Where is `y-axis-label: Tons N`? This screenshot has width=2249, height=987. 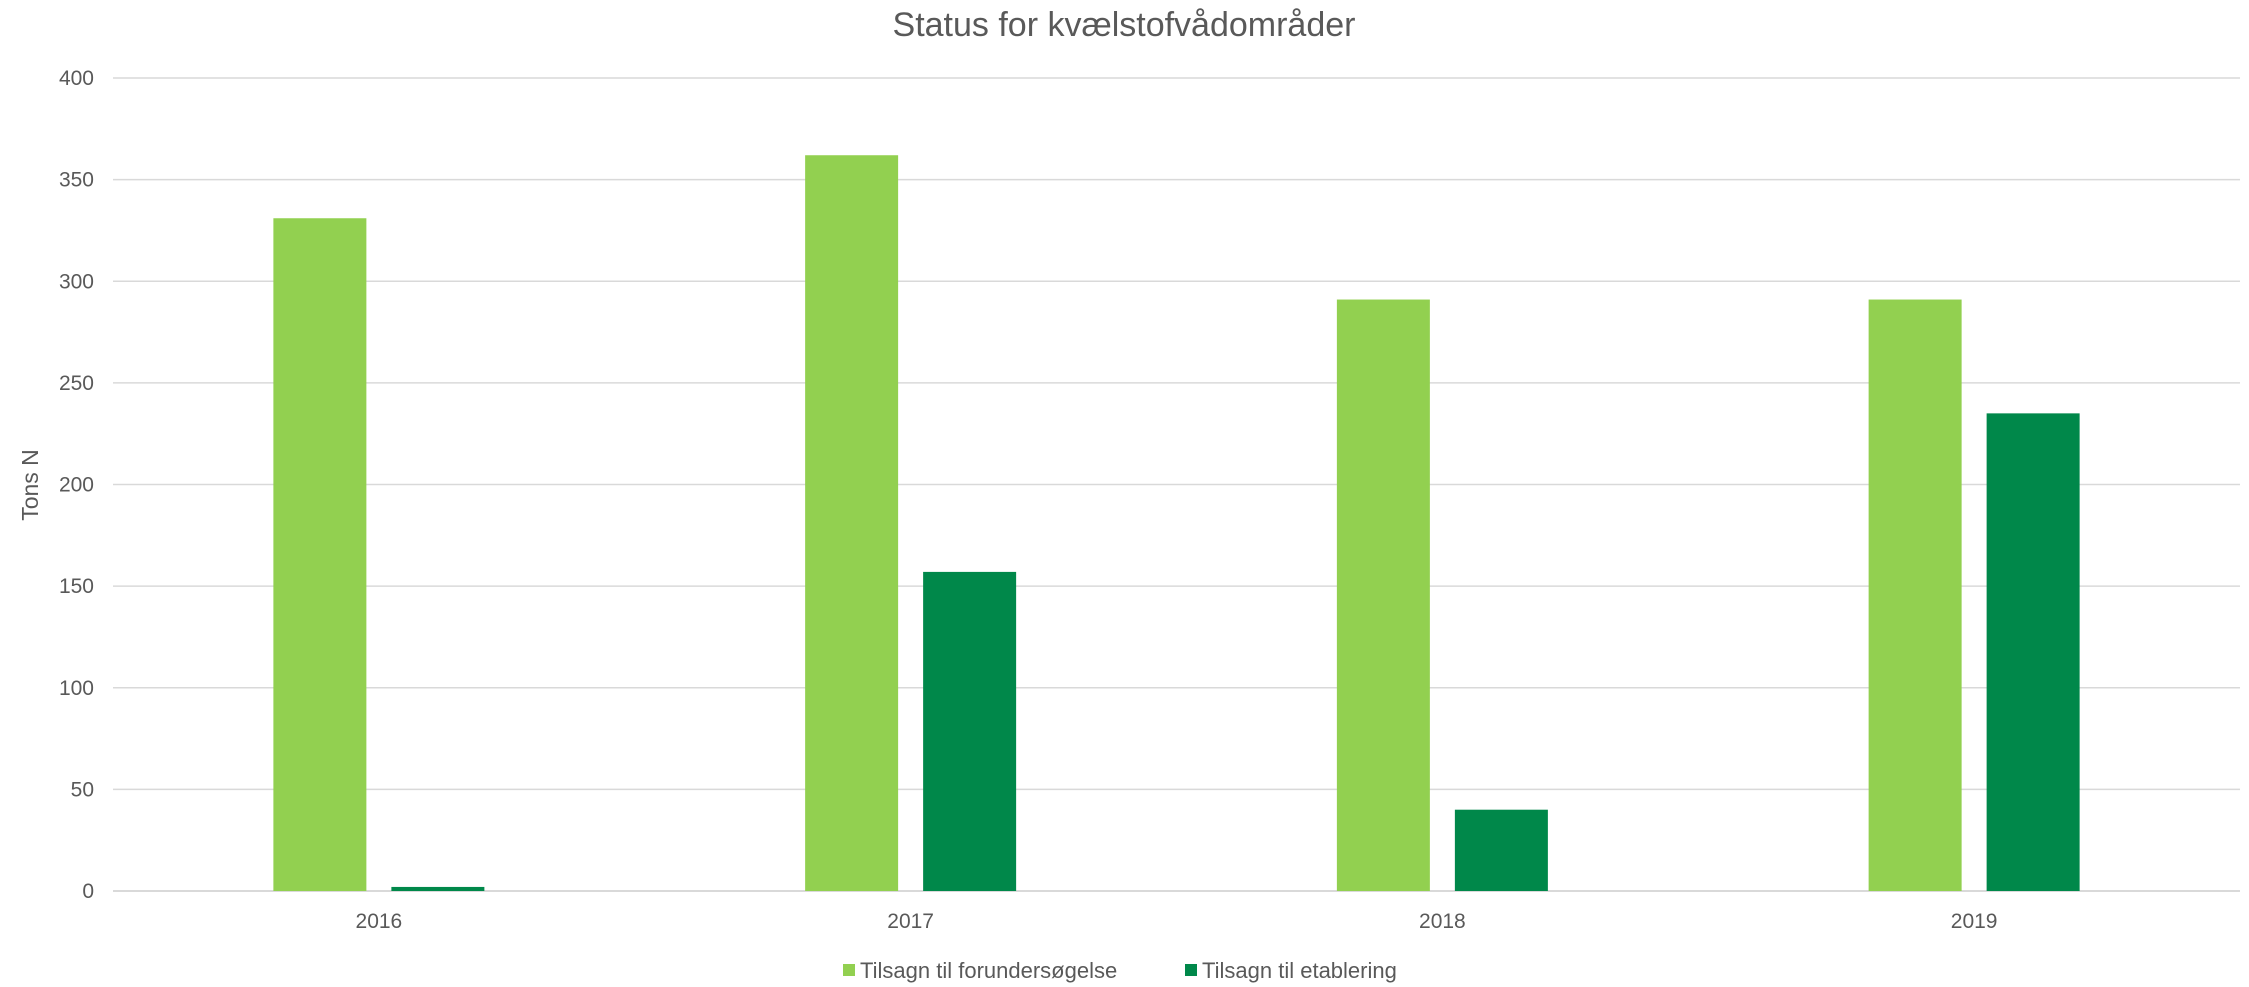
y-axis-label: Tons N is located at coordinates (30, 485).